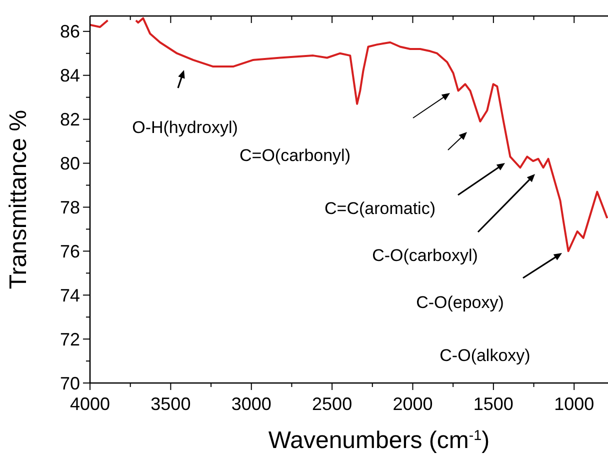 Image resolution: width=608 pixels, height=462 pixels. What do you see at coordinates (70, 76) in the screenshot?
I see `y-tick-label: 84` at bounding box center [70, 76].